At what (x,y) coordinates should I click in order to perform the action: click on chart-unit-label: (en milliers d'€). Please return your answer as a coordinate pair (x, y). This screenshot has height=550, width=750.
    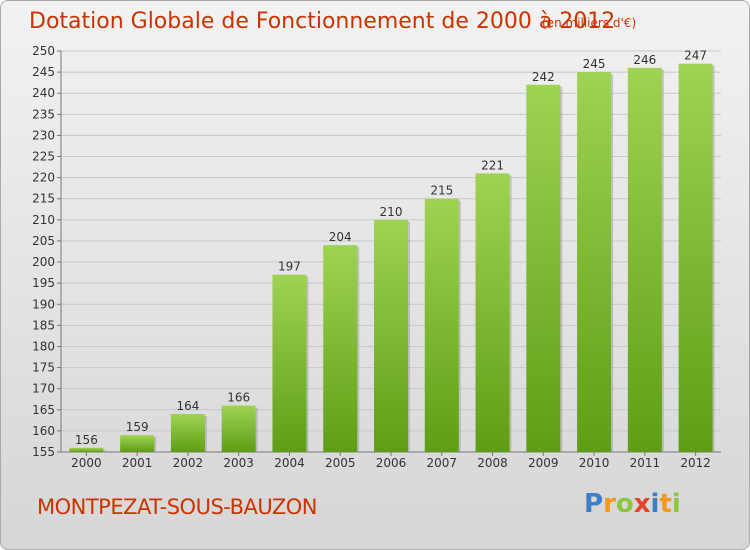
    Looking at the image, I should click on (589, 23).